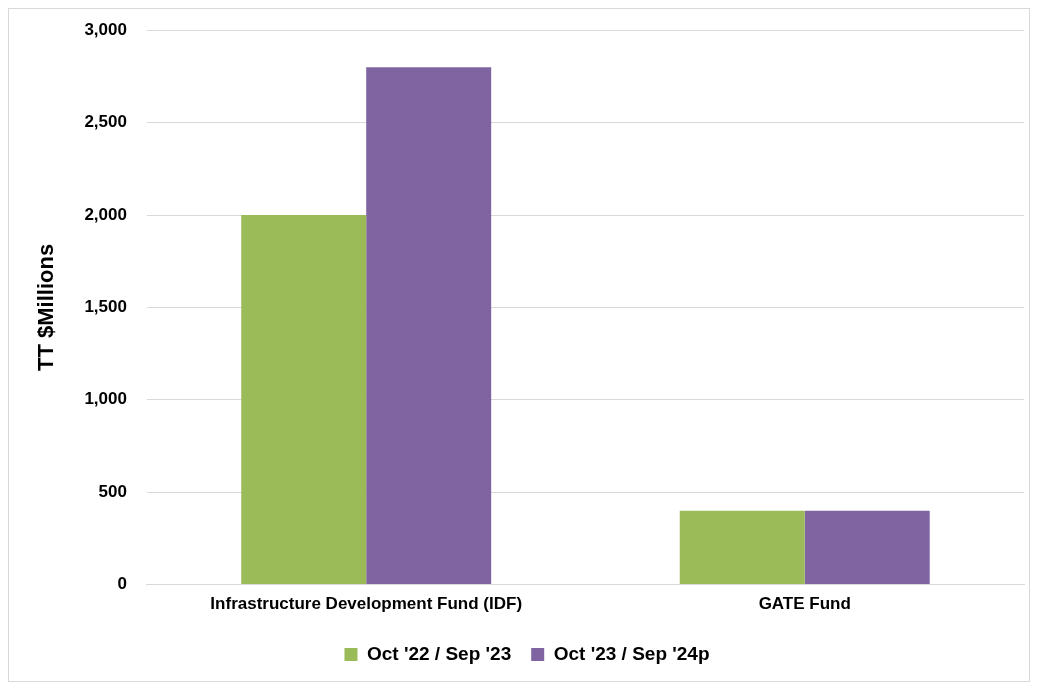 Image resolution: width=1039 pixels, height=689 pixels. I want to click on y-tick-label: 2,000, so click(105, 214).